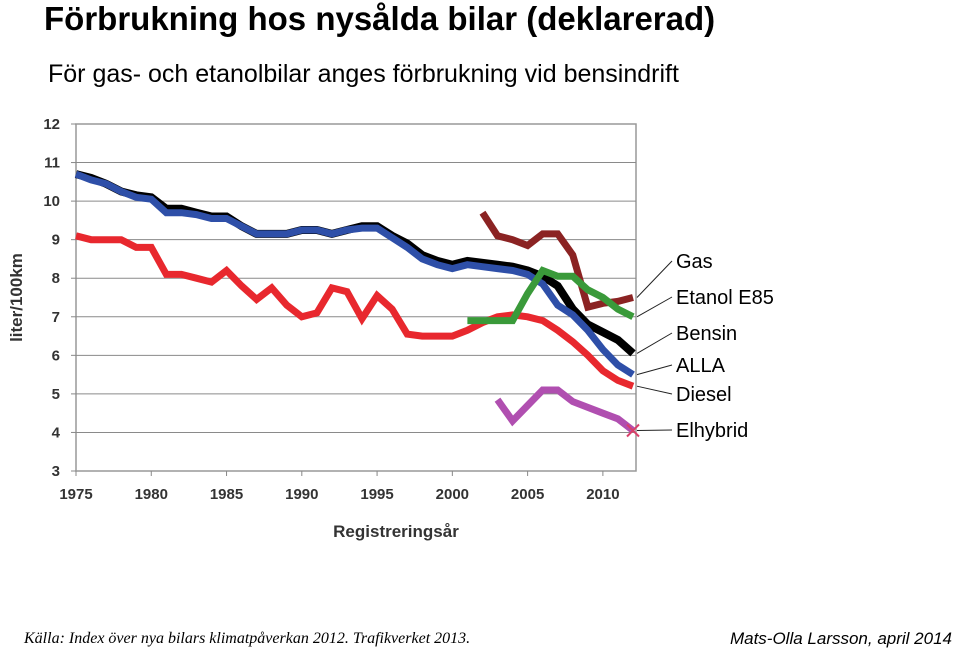 The width and height of the screenshot is (960, 649). What do you see at coordinates (706, 334) in the screenshot?
I see `legend-label-bensin: Bensin` at bounding box center [706, 334].